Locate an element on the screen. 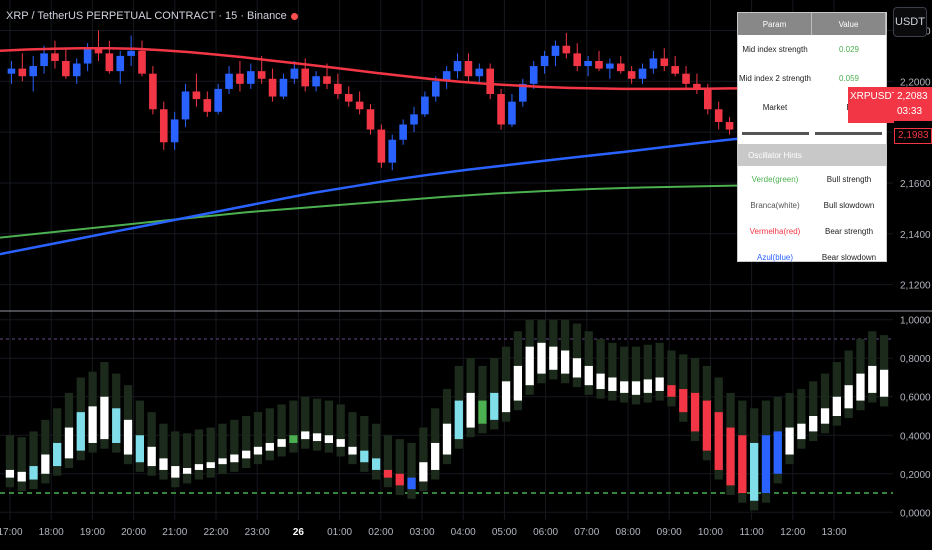 This screenshot has height=550, width=932. osc-tick-label: 0,6000 is located at coordinates (915, 398).